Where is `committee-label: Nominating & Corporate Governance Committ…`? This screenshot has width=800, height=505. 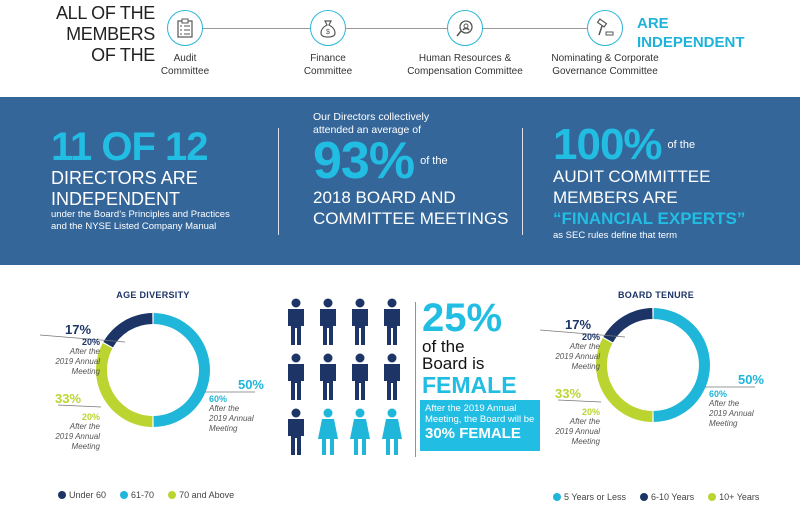 committee-label: Nominating & Corporate Governance Committ… is located at coordinates (605, 65).